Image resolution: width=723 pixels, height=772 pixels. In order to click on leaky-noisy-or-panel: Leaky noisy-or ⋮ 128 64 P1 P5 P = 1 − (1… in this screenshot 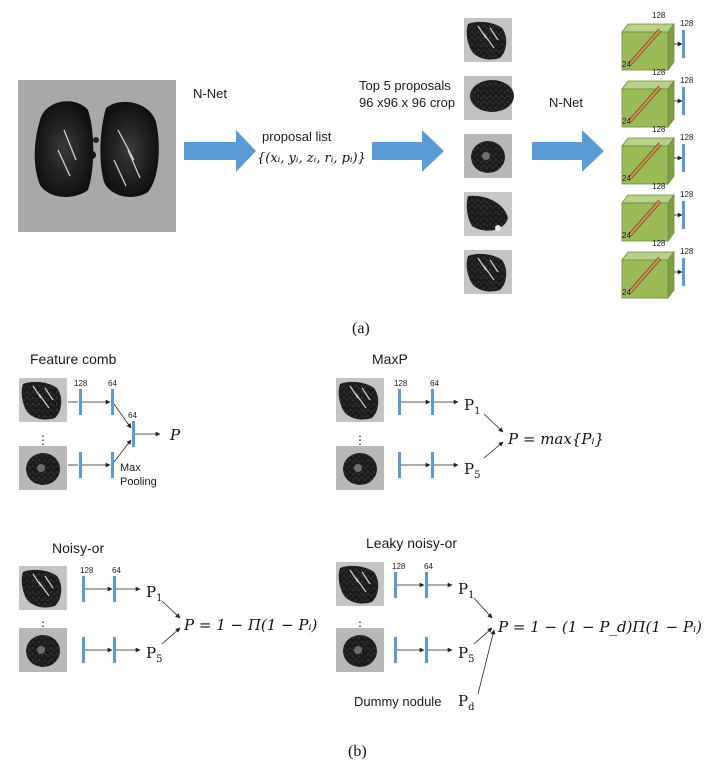, I will do `click(518, 624)`.